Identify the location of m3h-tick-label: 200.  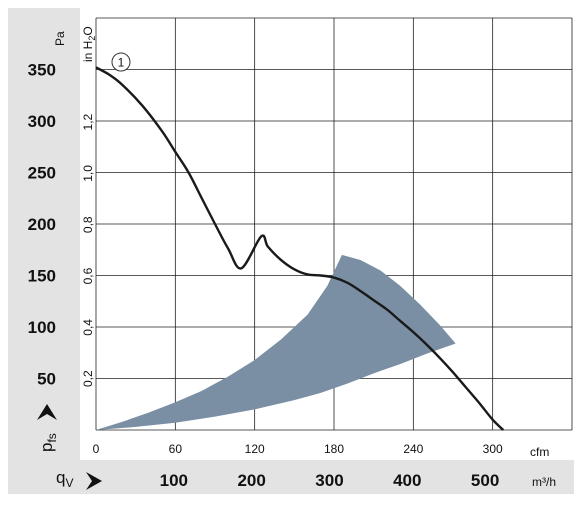
(251, 480).